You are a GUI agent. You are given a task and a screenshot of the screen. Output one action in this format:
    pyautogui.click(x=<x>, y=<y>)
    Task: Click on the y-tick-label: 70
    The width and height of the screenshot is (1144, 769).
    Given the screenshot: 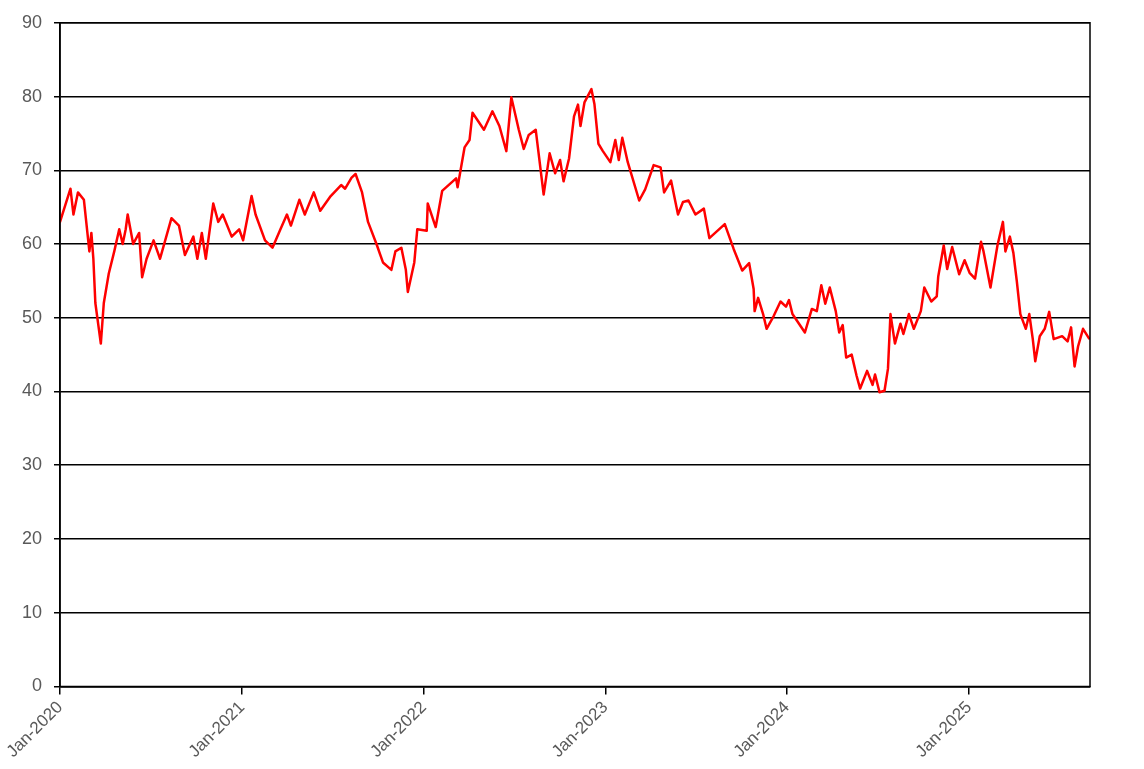 What is the action you would take?
    pyautogui.click(x=32, y=169)
    